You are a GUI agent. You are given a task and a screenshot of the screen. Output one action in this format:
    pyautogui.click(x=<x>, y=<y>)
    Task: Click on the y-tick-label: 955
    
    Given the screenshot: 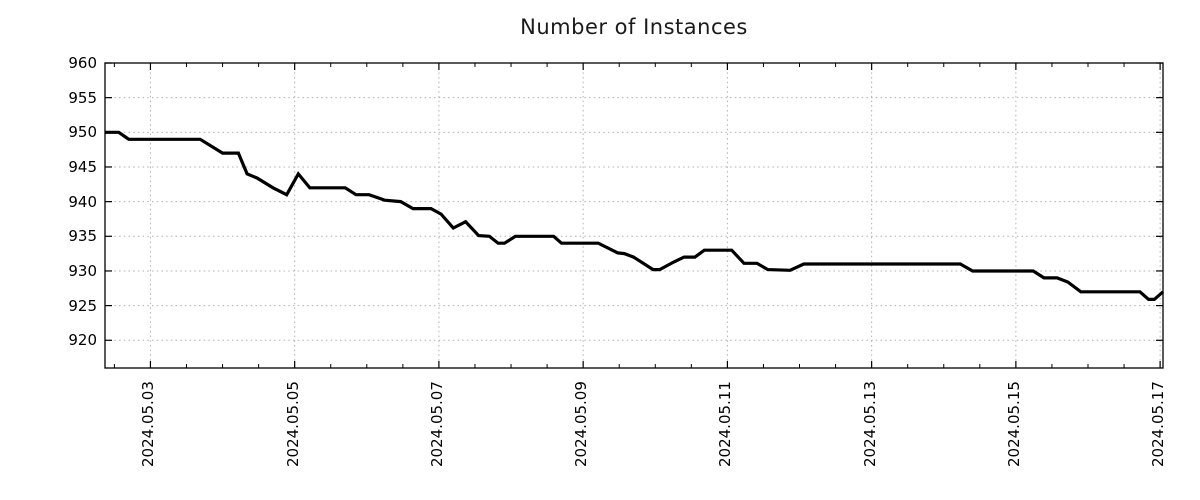 What is the action you would take?
    pyautogui.click(x=82, y=97)
    